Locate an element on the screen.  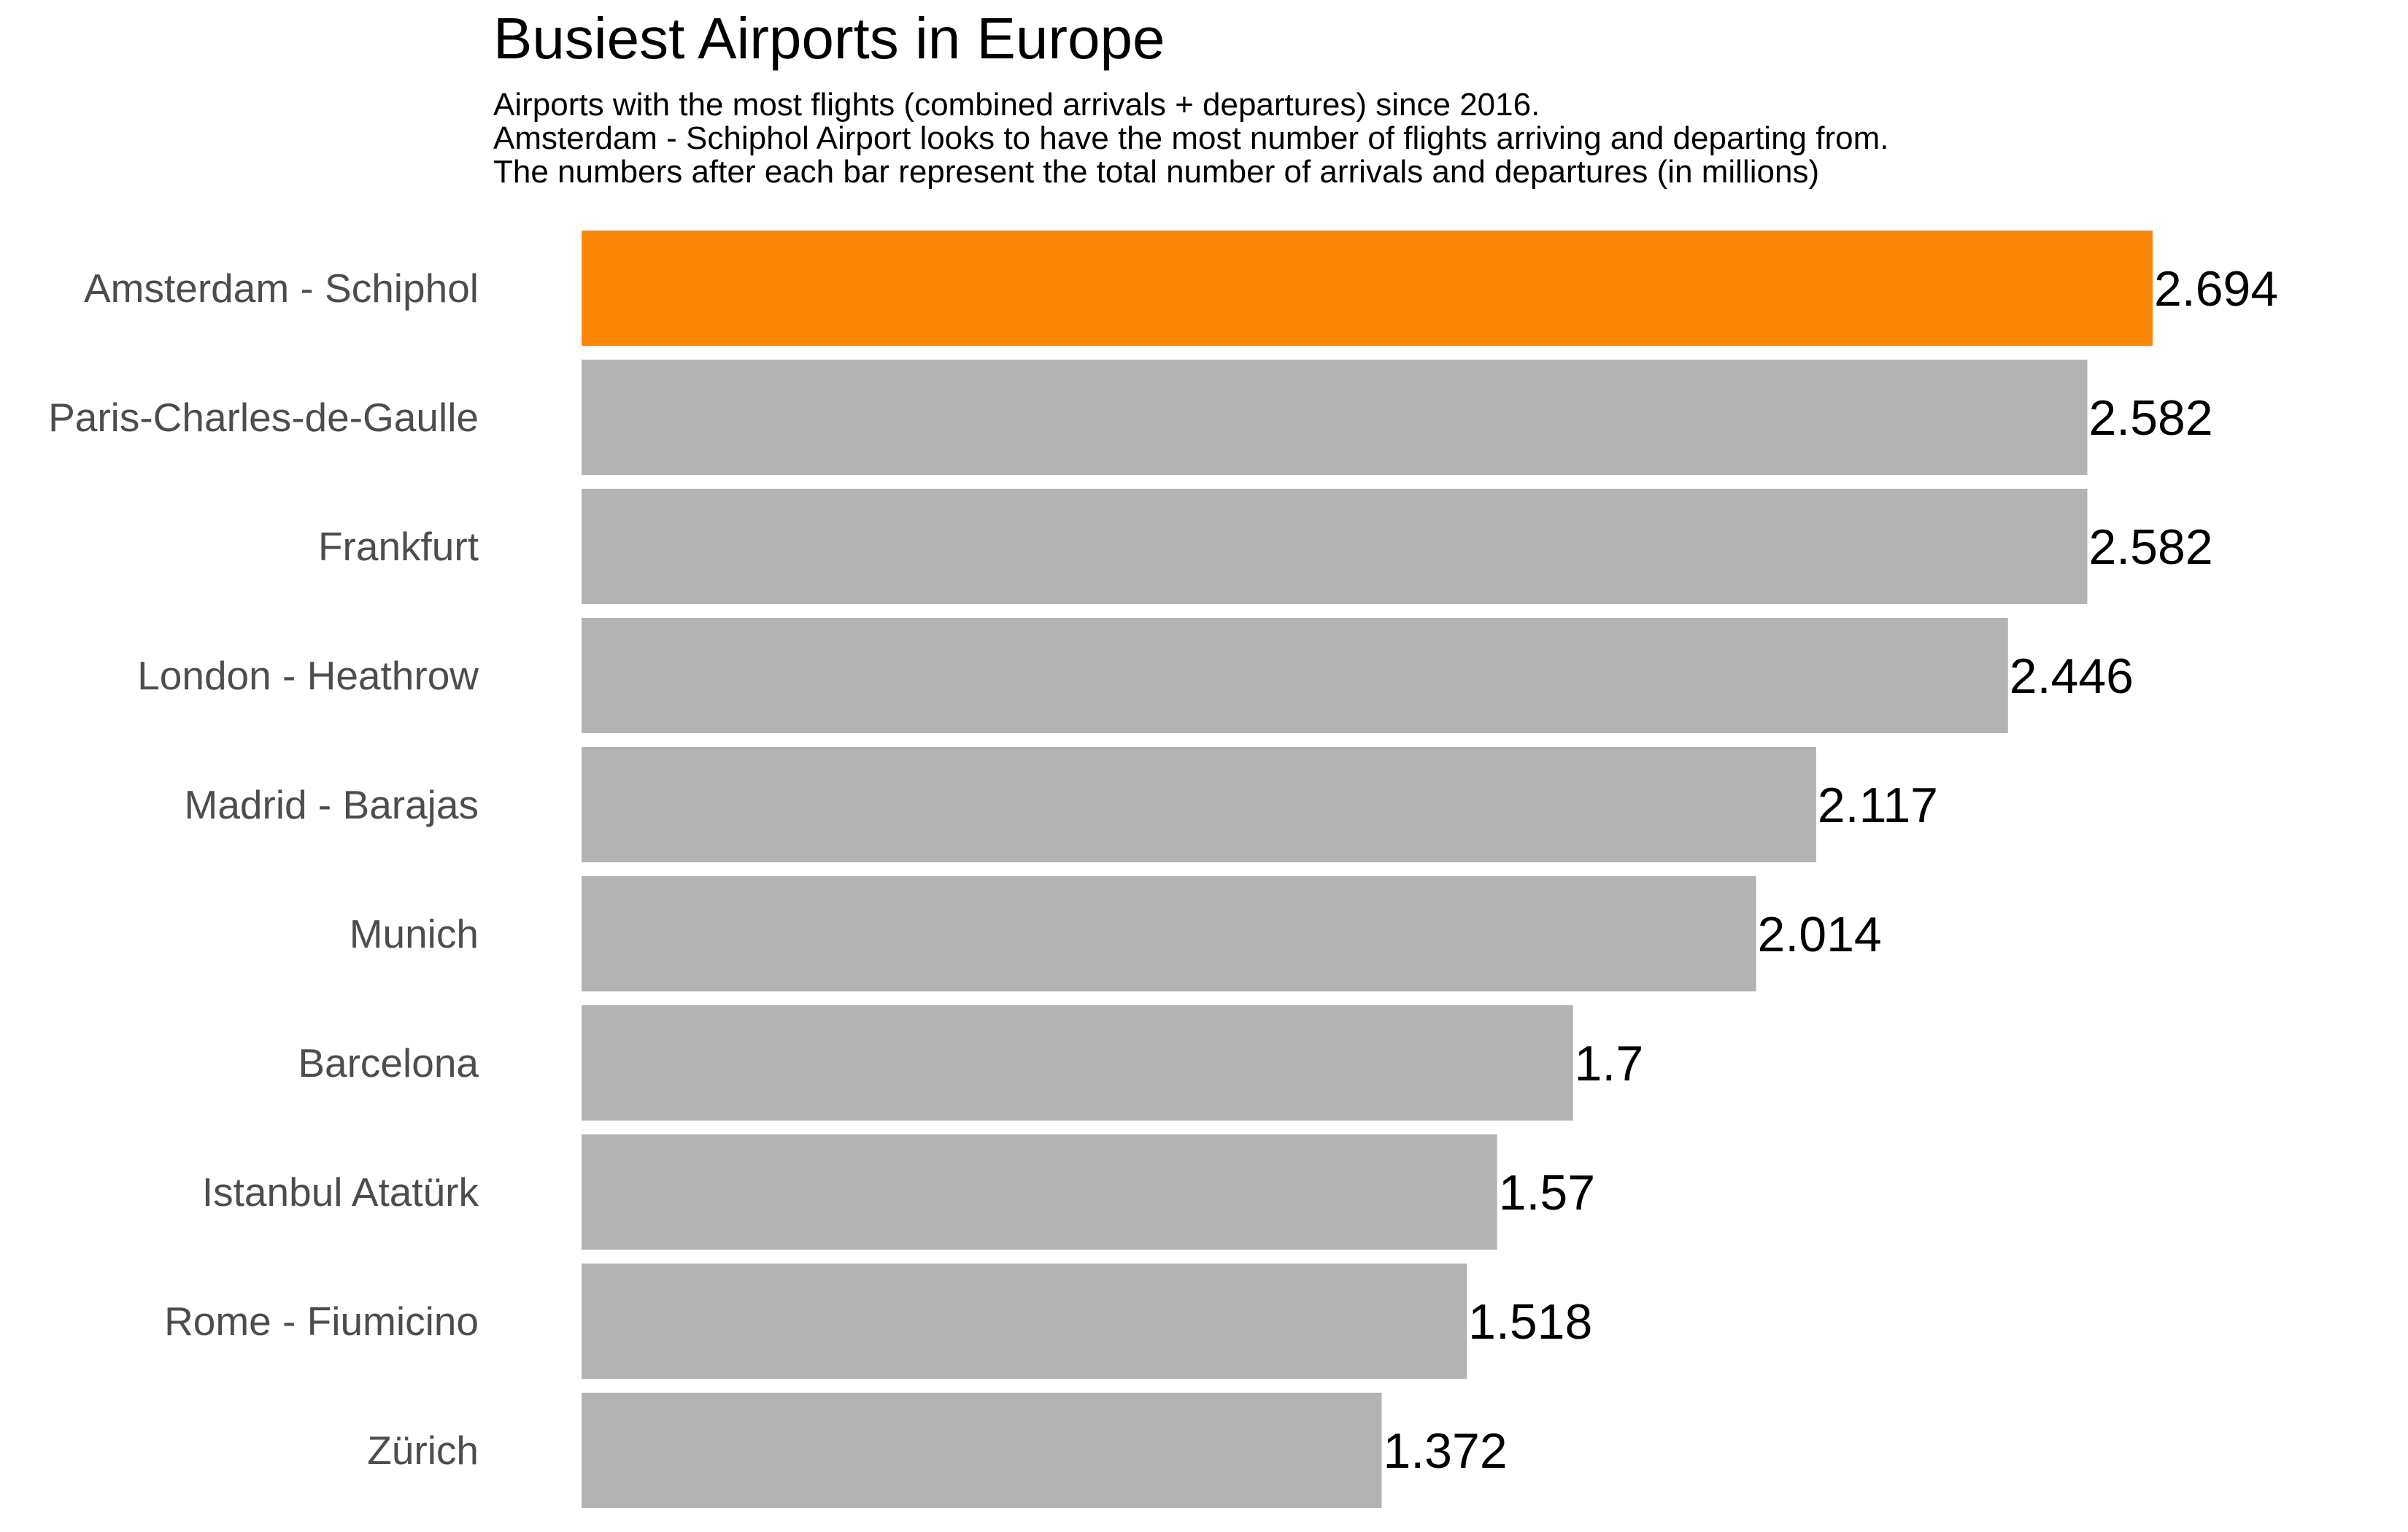
category-label-0: Amsterdam - Schiphol is located at coordinates (281, 289).